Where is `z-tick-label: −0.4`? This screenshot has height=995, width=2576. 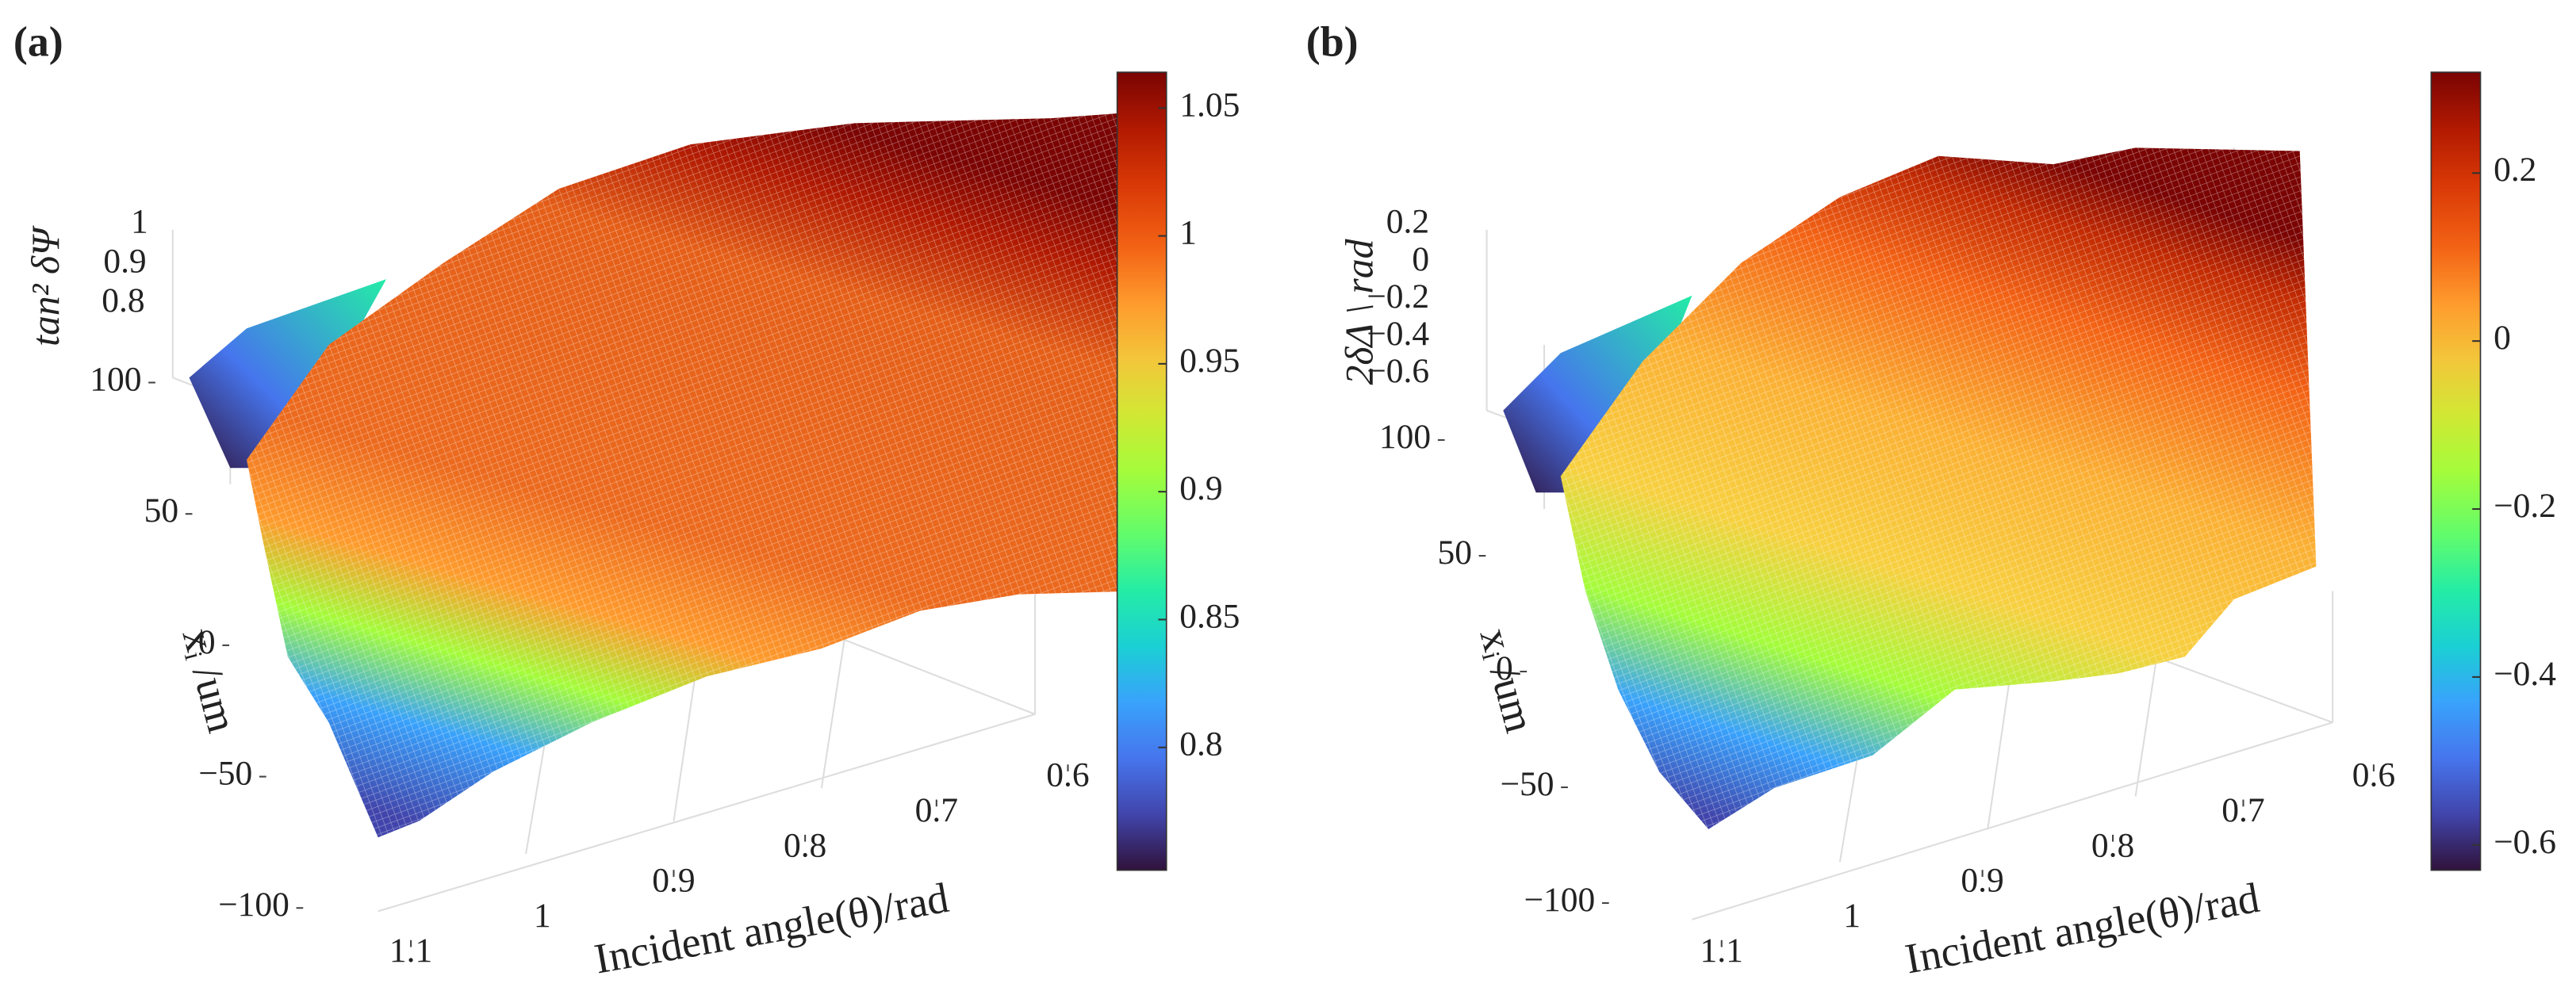 z-tick-label: −0.4 is located at coordinates (1398, 334).